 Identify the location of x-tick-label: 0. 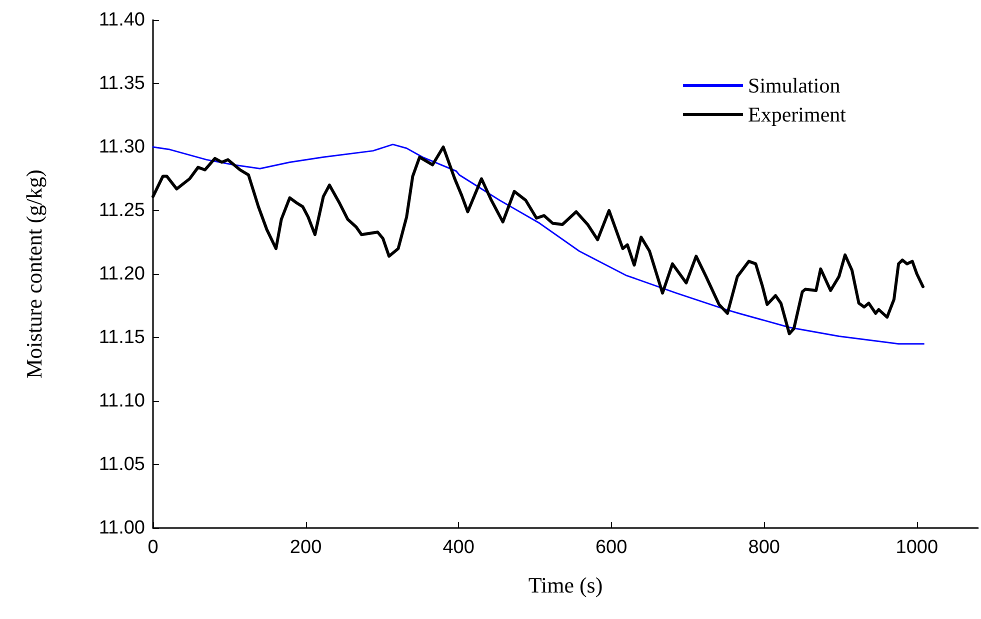
(153, 547).